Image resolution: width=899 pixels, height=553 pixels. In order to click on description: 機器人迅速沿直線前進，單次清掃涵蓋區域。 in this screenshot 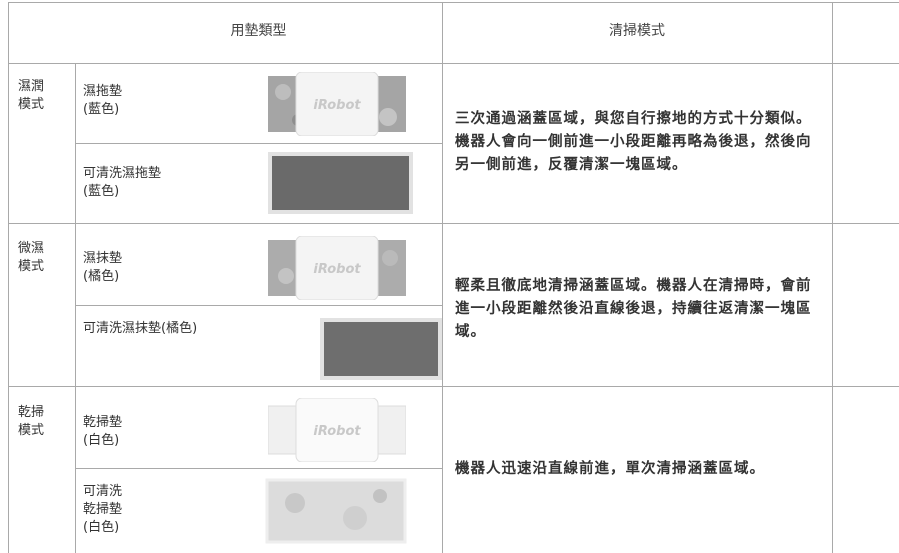, I will do `click(610, 469)`.